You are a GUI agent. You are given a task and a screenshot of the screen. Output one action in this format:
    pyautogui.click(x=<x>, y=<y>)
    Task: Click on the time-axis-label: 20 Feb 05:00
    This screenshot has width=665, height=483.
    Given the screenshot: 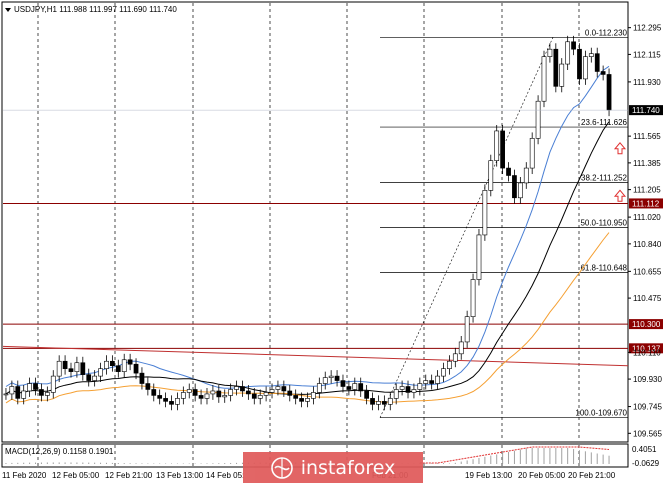 What is the action you would take?
    pyautogui.click(x=542, y=475)
    